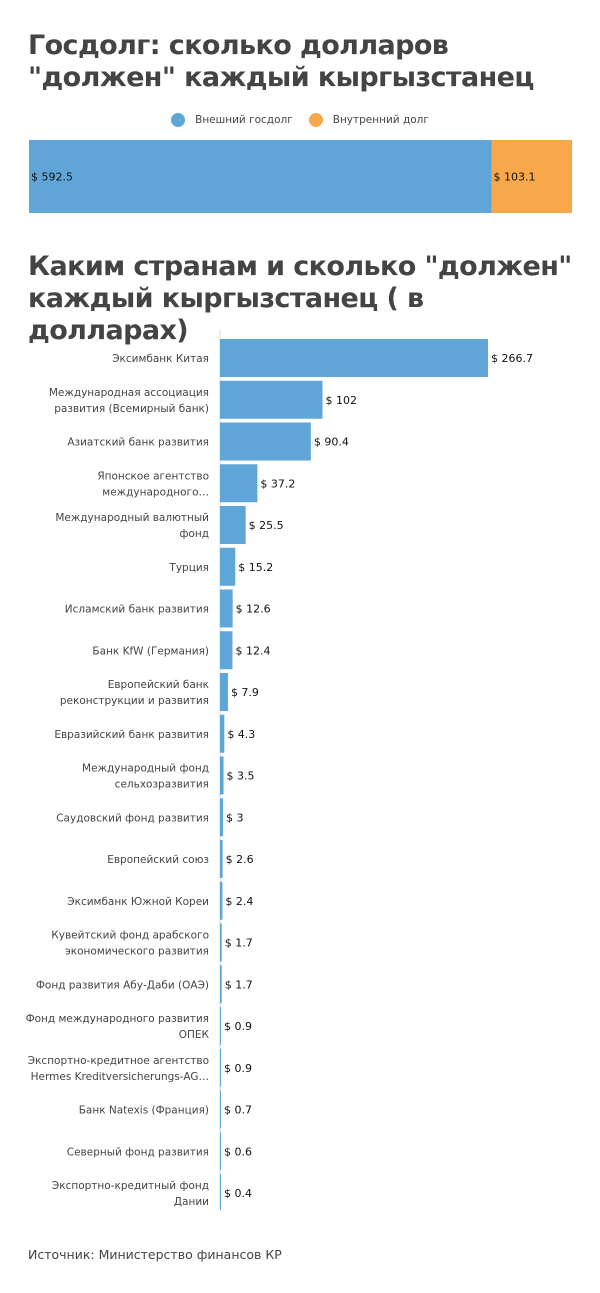  What do you see at coordinates (138, 1152) in the screenshot?
I see `category-label: Северный фонд развития` at bounding box center [138, 1152].